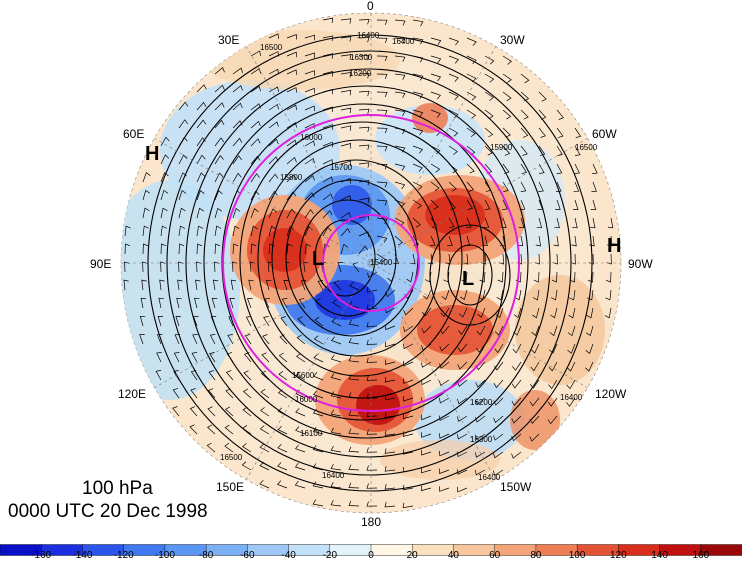 This screenshot has width=742, height=561. Describe the element at coordinates (230, 487) in the screenshot. I see `meridian-label-150e: 150E` at that location.